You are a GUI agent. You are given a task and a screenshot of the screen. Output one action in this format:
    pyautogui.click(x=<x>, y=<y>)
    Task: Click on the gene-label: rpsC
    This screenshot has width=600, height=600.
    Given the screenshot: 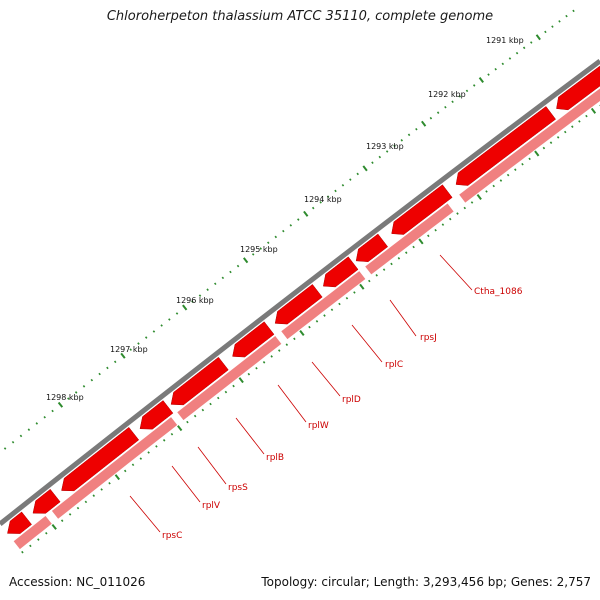 What is the action you would take?
    pyautogui.click(x=172, y=536)
    